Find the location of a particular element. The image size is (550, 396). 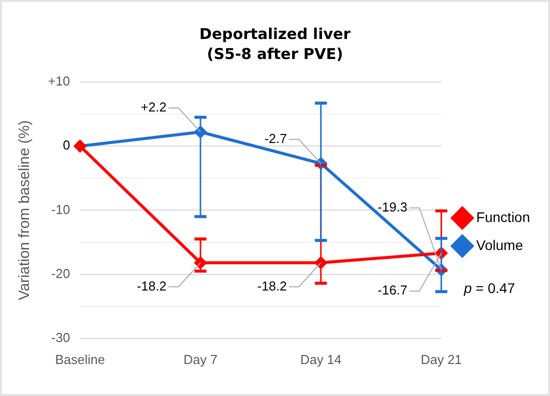

chart-title: Deportalized liver (S5-8 after PVE) is located at coordinates (275, 44).